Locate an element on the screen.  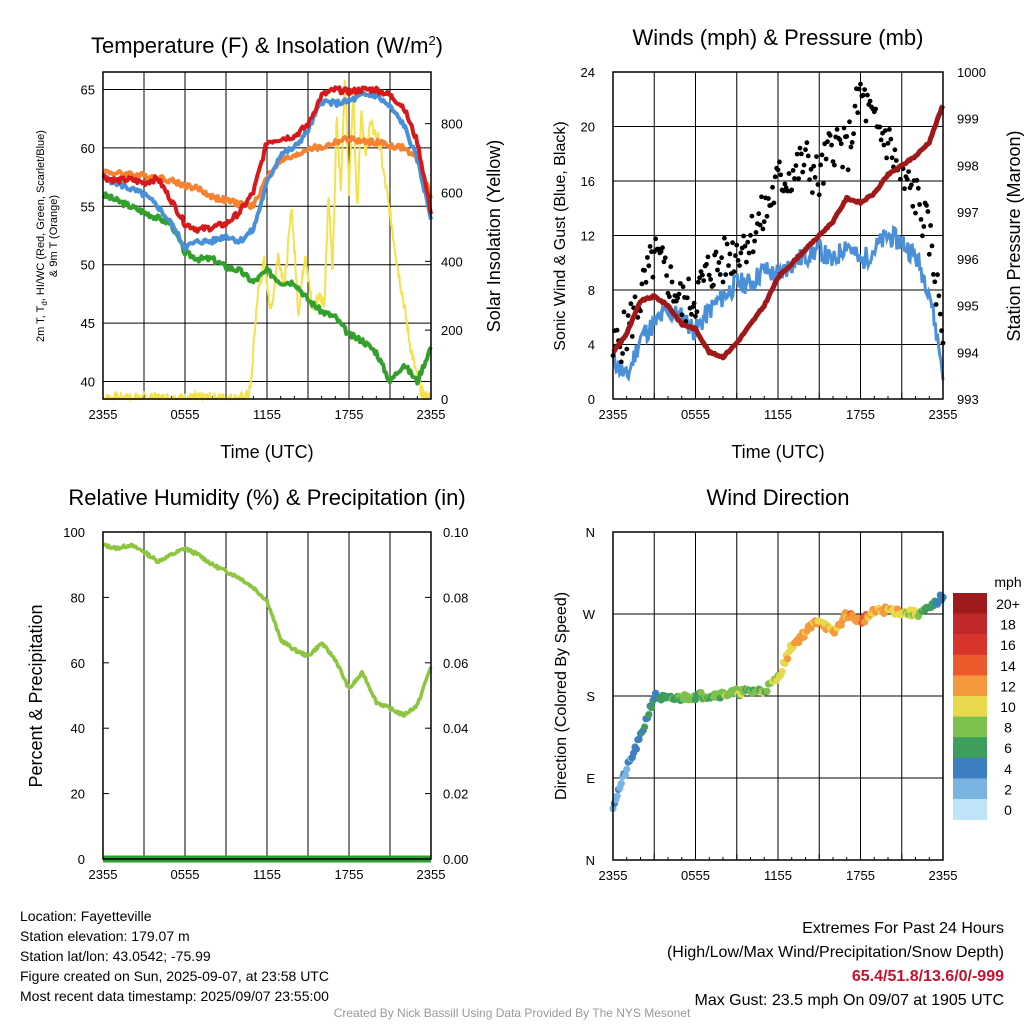
legend-label: 2 is located at coordinates (1008, 789).